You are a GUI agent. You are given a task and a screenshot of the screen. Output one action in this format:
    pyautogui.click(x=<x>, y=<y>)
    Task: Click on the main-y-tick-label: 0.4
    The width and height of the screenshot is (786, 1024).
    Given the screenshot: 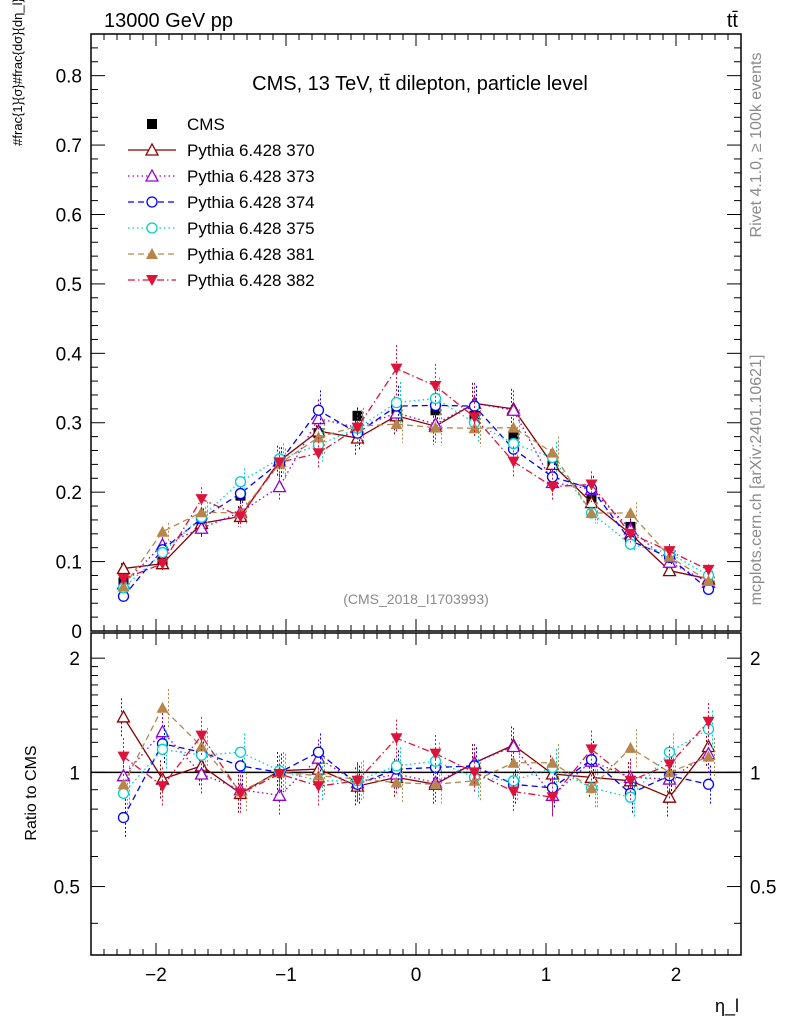 What is the action you would take?
    pyautogui.click(x=69, y=354)
    